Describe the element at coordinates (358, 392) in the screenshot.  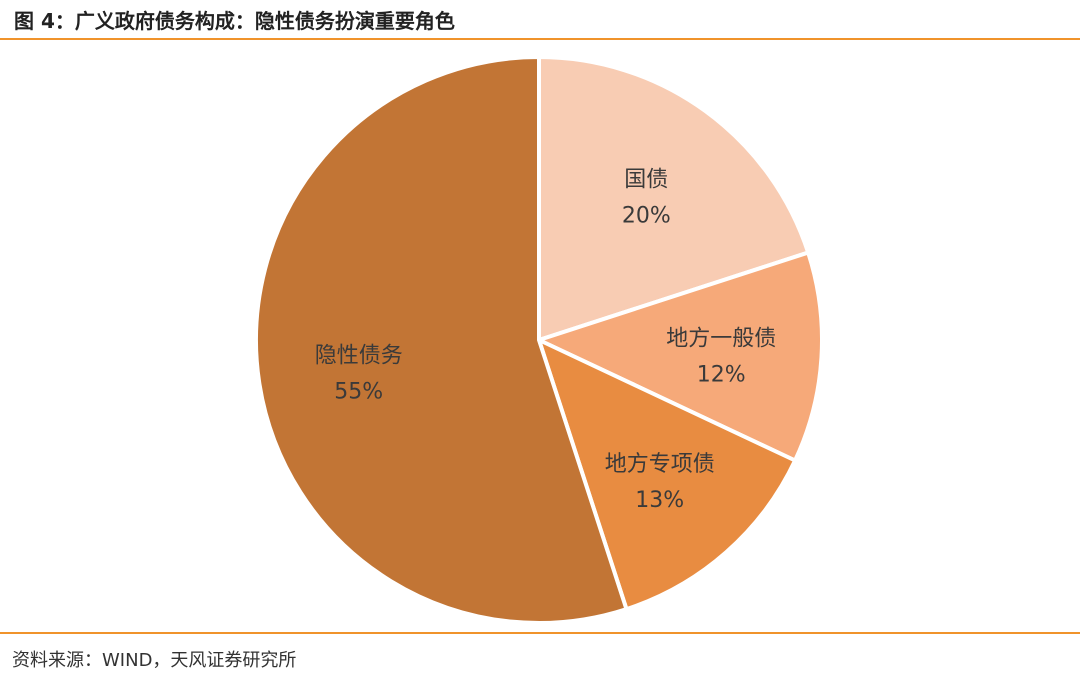
I see `slice-value-label-4: 55%` at that location.